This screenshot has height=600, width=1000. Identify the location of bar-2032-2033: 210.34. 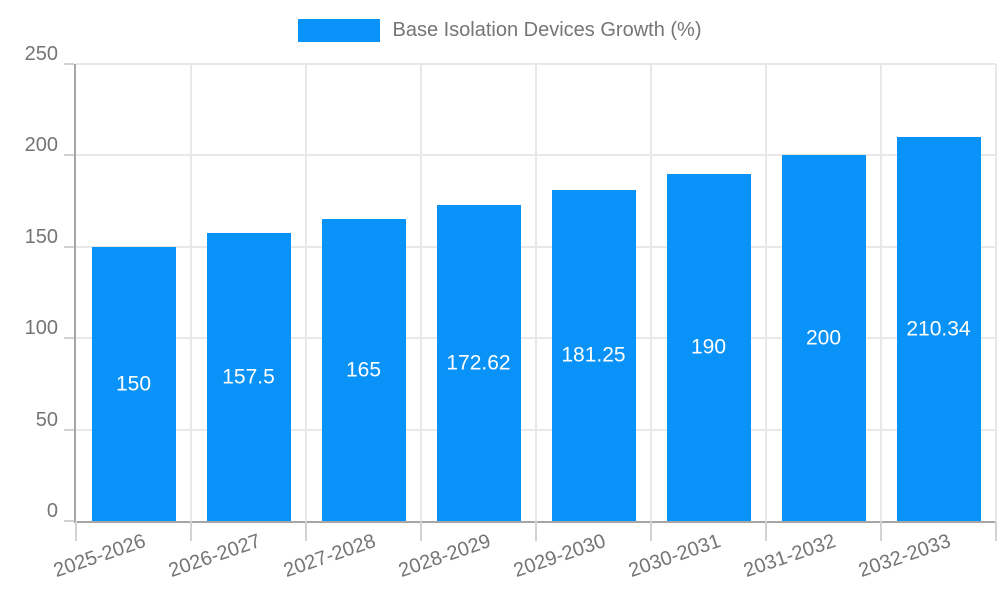
(938, 328).